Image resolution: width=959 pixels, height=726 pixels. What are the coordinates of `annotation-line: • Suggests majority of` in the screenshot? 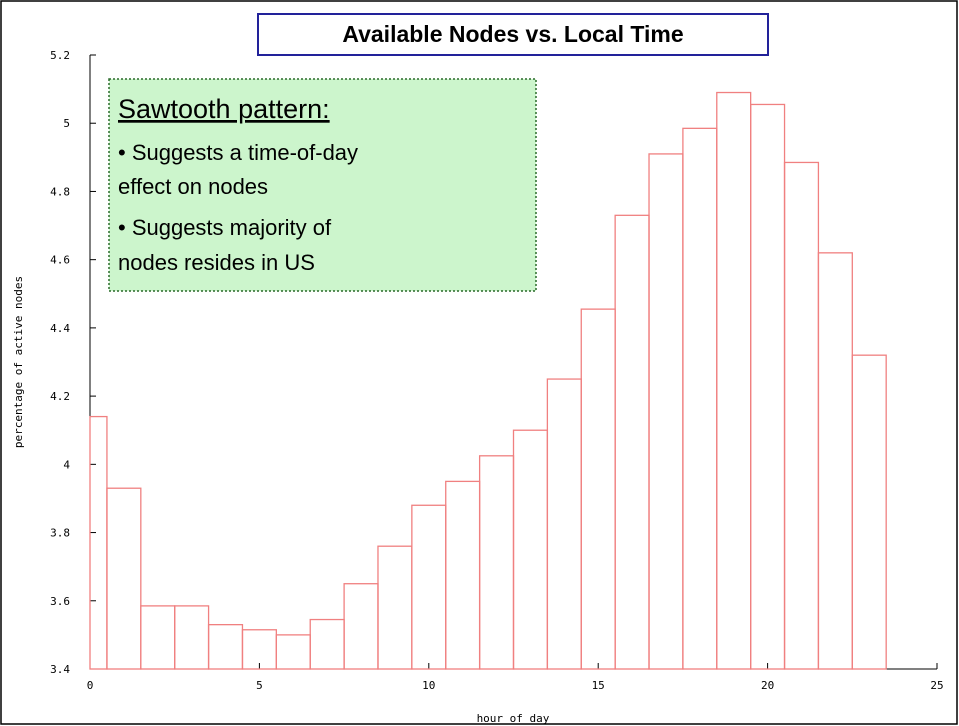 It's located at (225, 227).